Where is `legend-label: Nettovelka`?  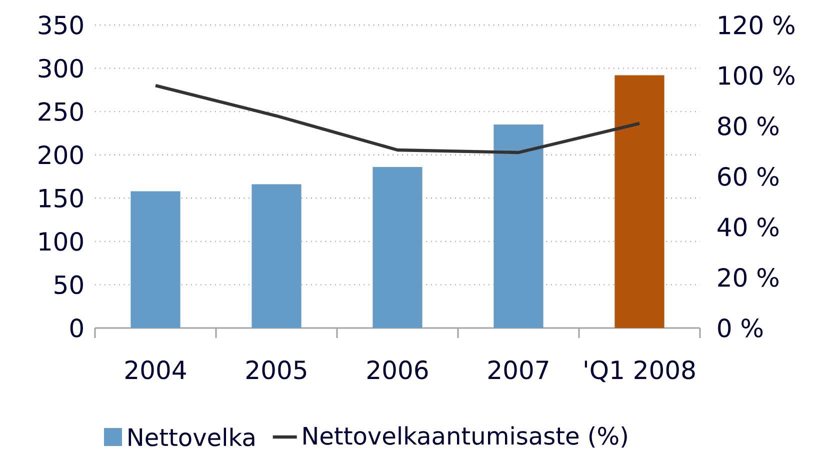 legend-label: Nettovelka is located at coordinates (191, 437).